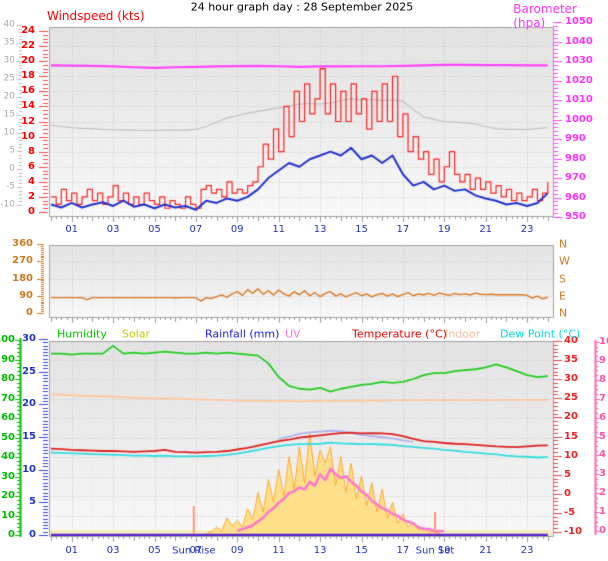  Describe the element at coordinates (602, 379) in the screenshot. I see `uv-axis-tick: 8` at that location.